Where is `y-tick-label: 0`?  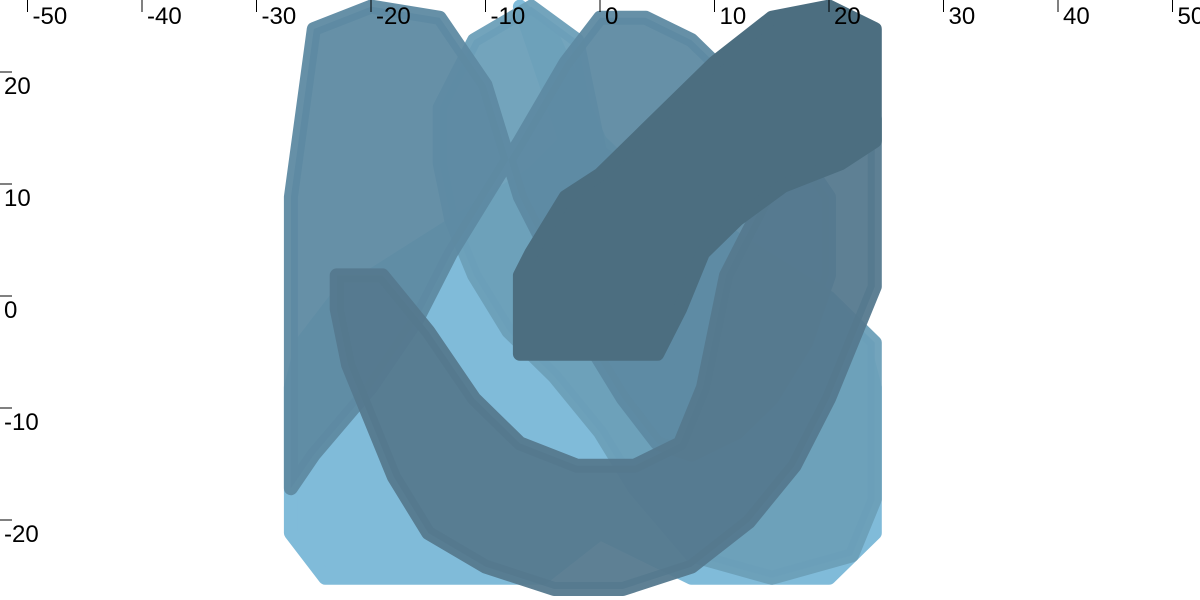
y-tick-label: 0 is located at coordinates (10, 310).